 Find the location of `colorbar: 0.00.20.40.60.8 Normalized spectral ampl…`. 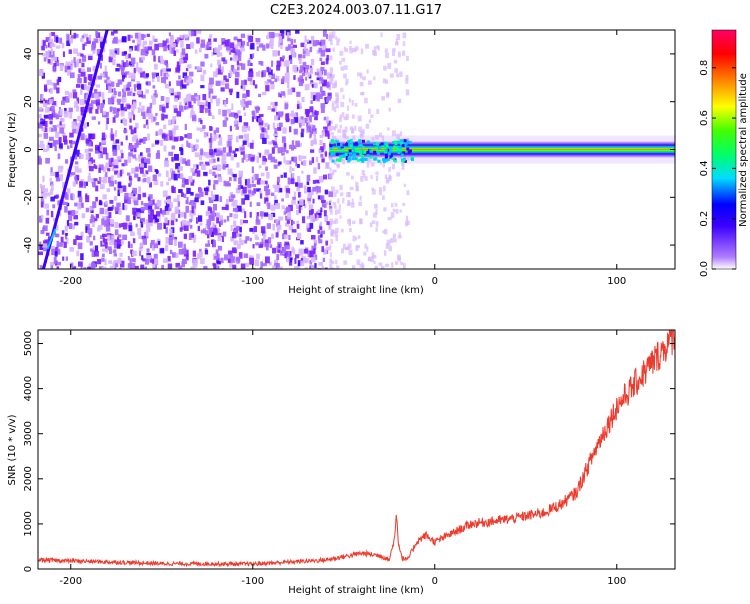

colorbar: 0.00.20.40.60.8 Normalized spectral ampl… is located at coordinates (724, 153).